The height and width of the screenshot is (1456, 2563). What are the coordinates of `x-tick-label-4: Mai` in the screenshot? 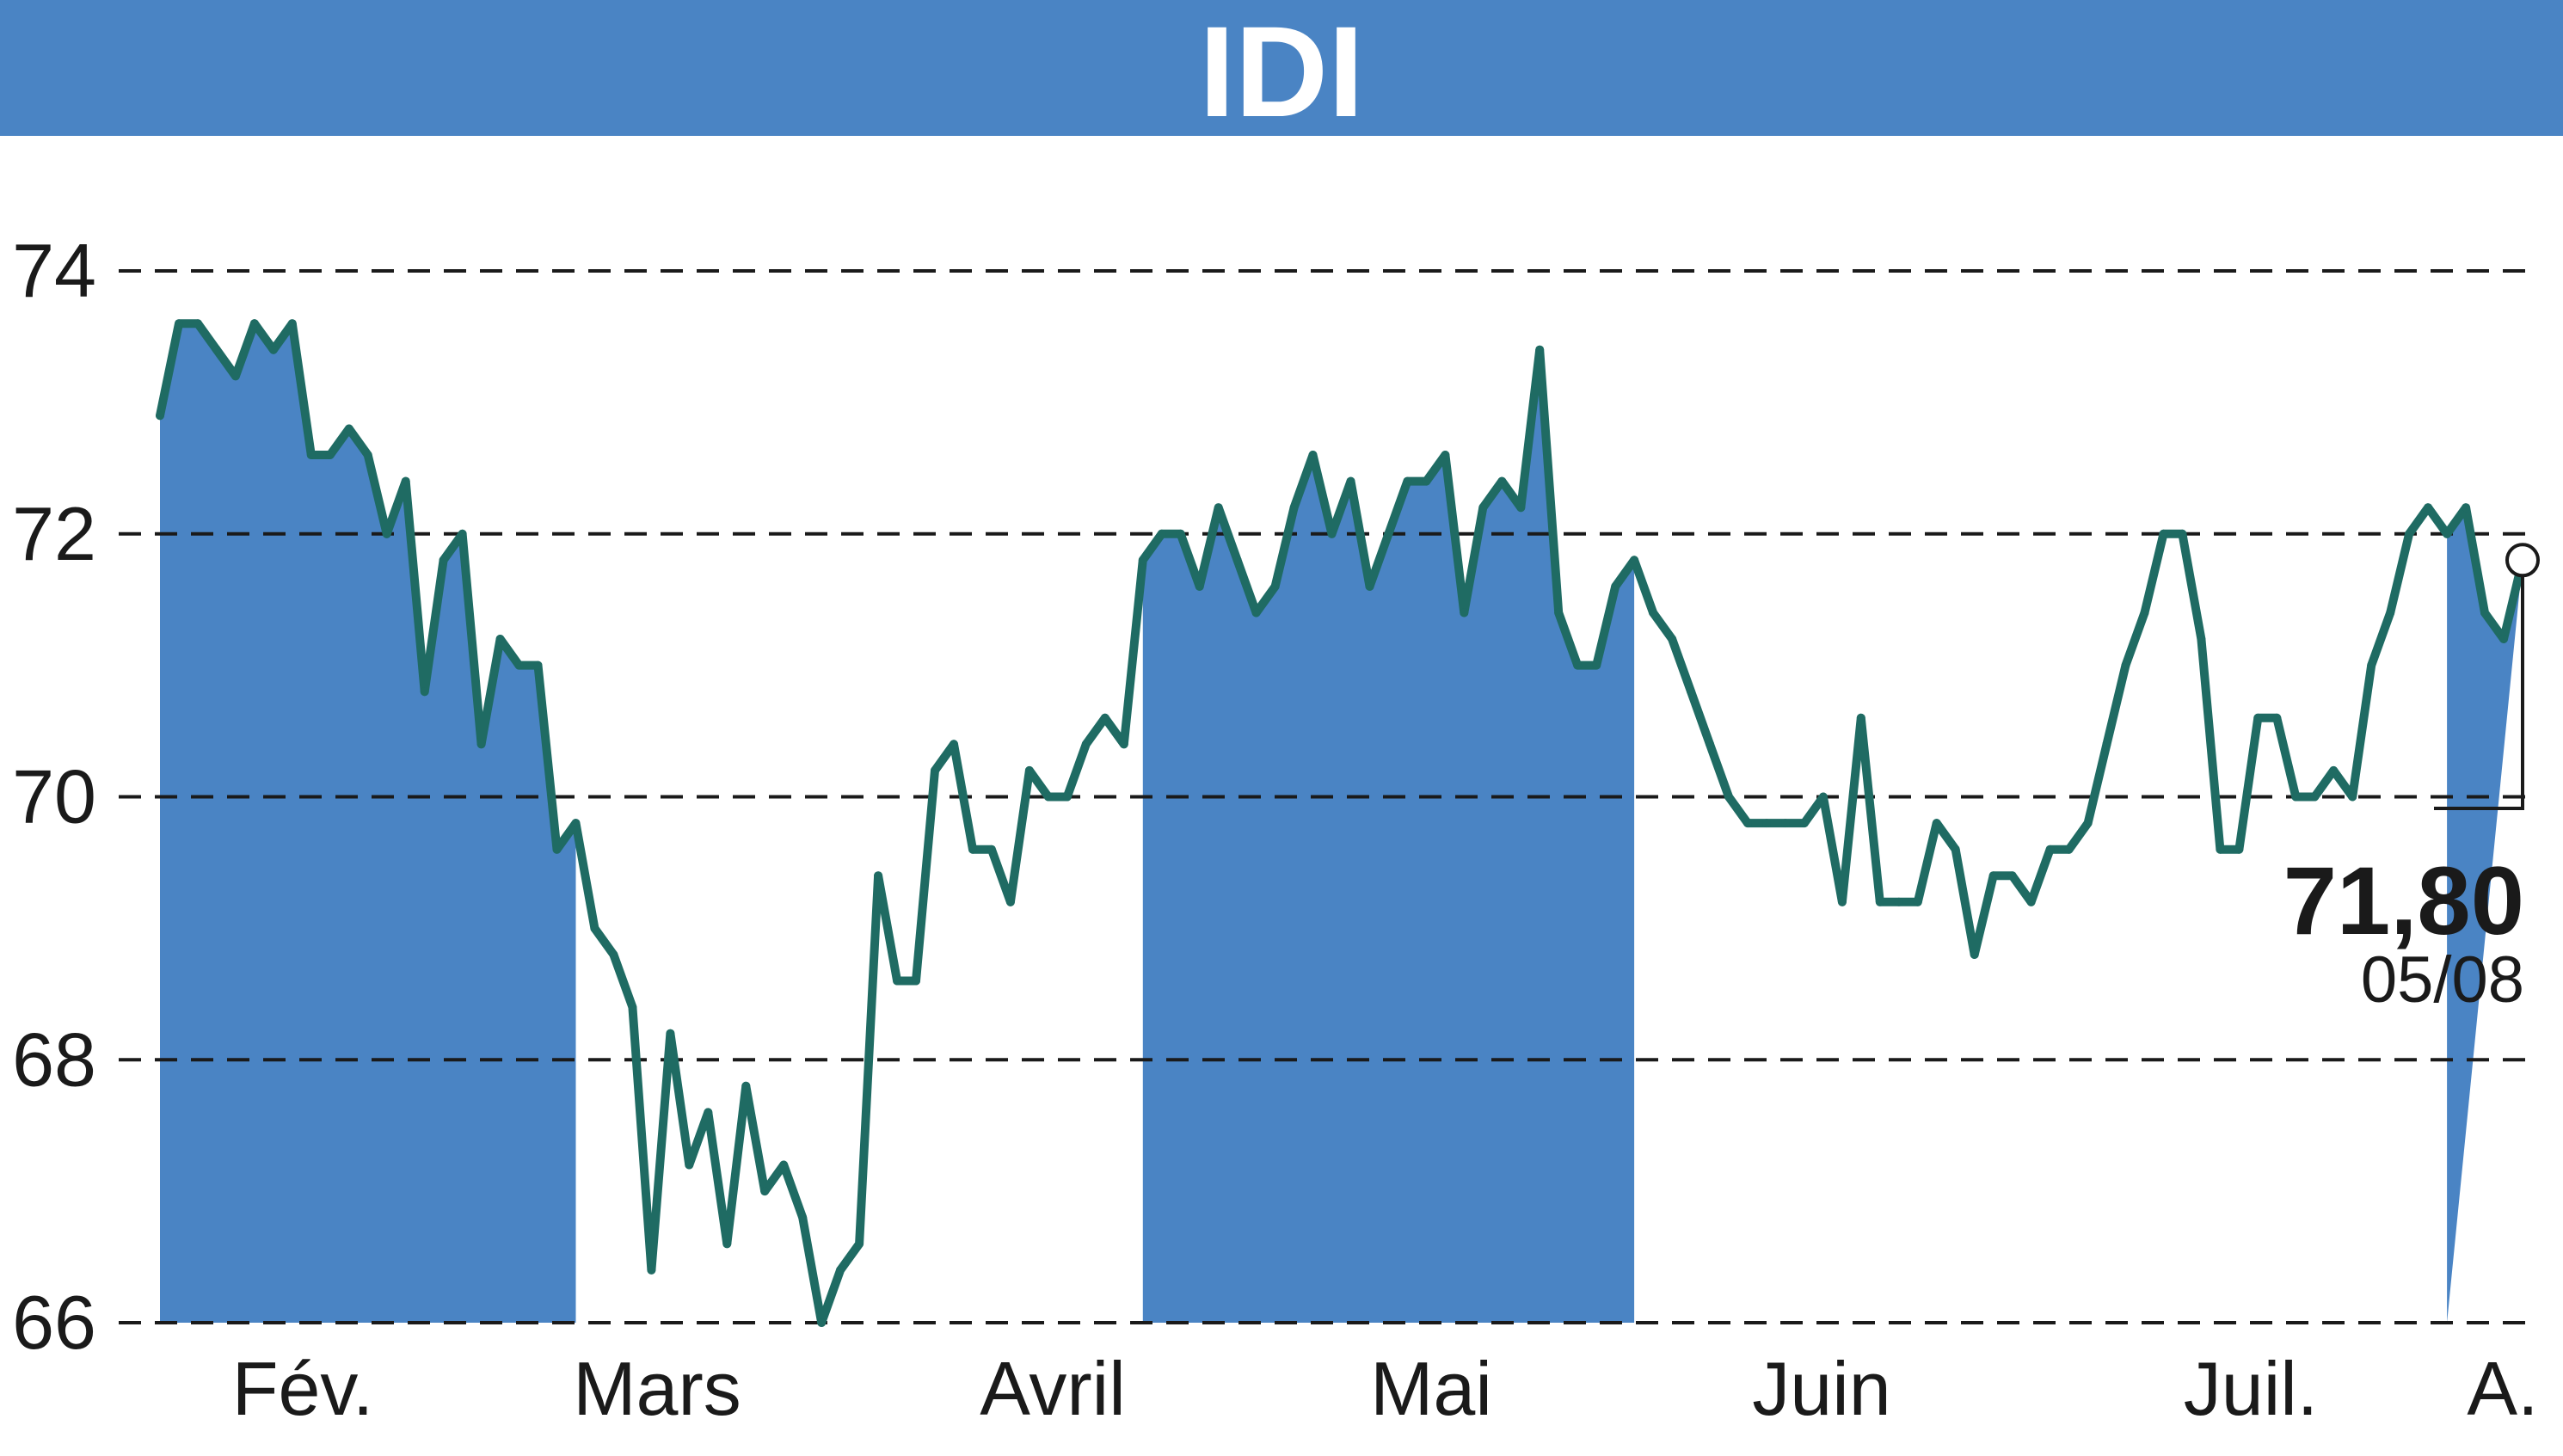 It's located at (1431, 1388).